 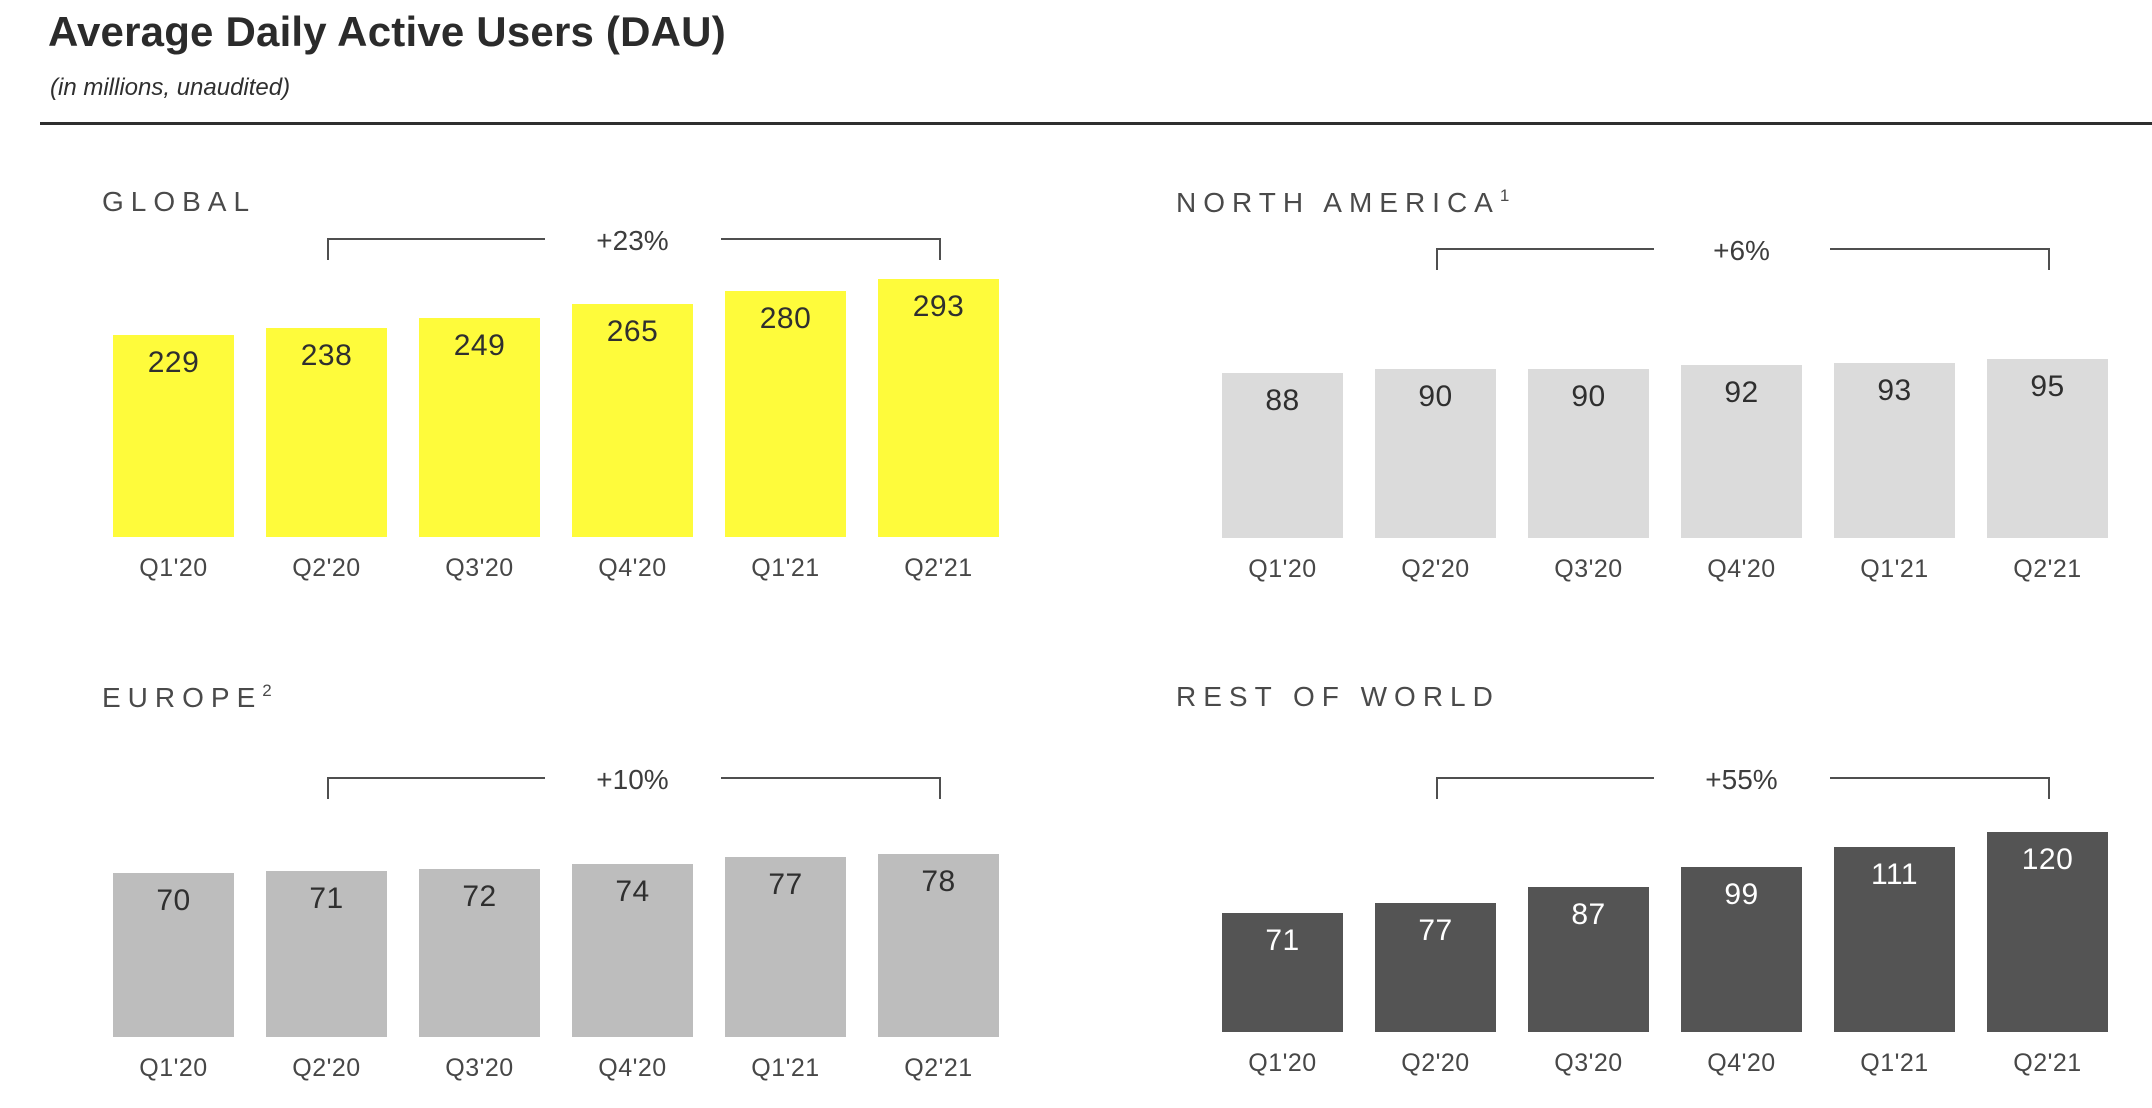 What do you see at coordinates (1894, 390) in the screenshot?
I see `bar-value-label: 93` at bounding box center [1894, 390].